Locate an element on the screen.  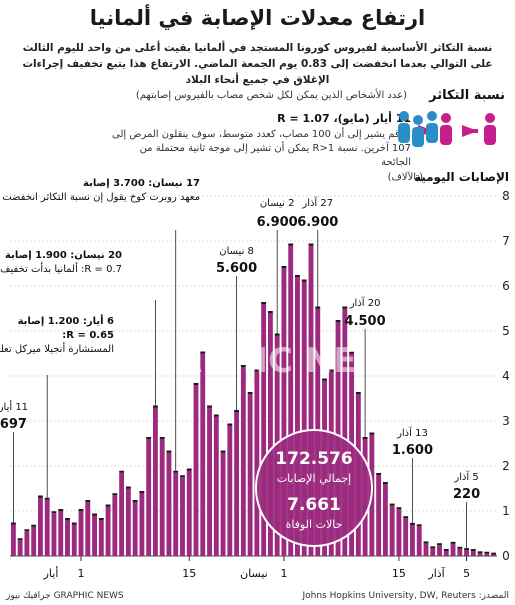
annotation-value: 220 is located at coordinates (466, 494).